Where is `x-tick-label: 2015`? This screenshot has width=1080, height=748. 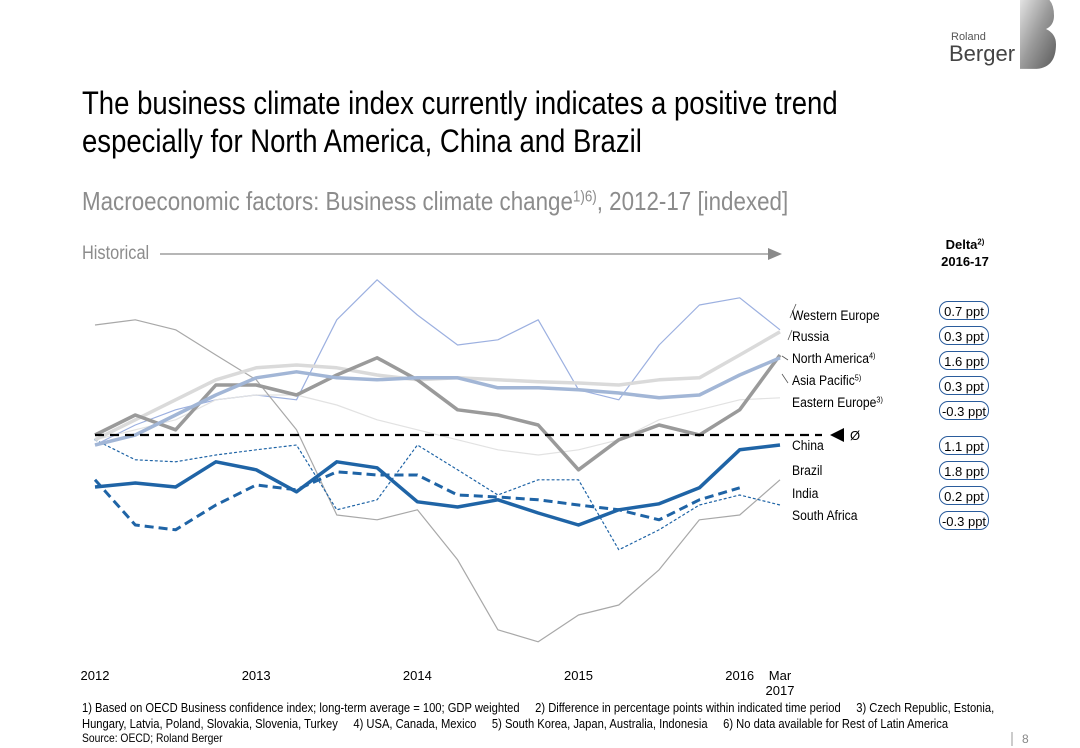
x-tick-label: 2015 is located at coordinates (578, 675).